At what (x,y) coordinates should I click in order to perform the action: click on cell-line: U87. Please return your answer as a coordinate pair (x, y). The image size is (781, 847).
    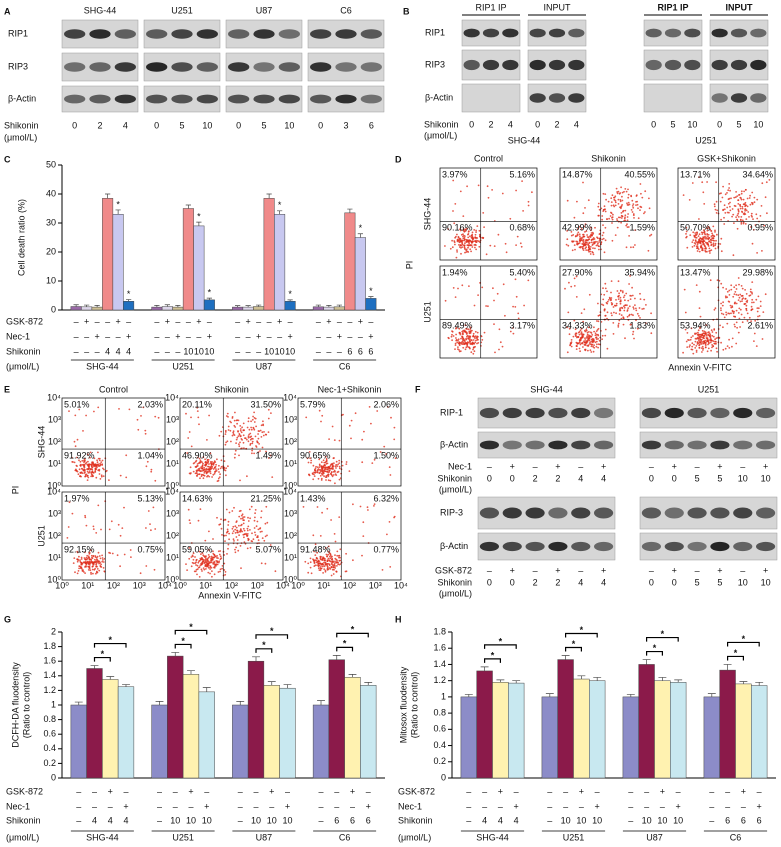
    Looking at the image, I should click on (264, 10).